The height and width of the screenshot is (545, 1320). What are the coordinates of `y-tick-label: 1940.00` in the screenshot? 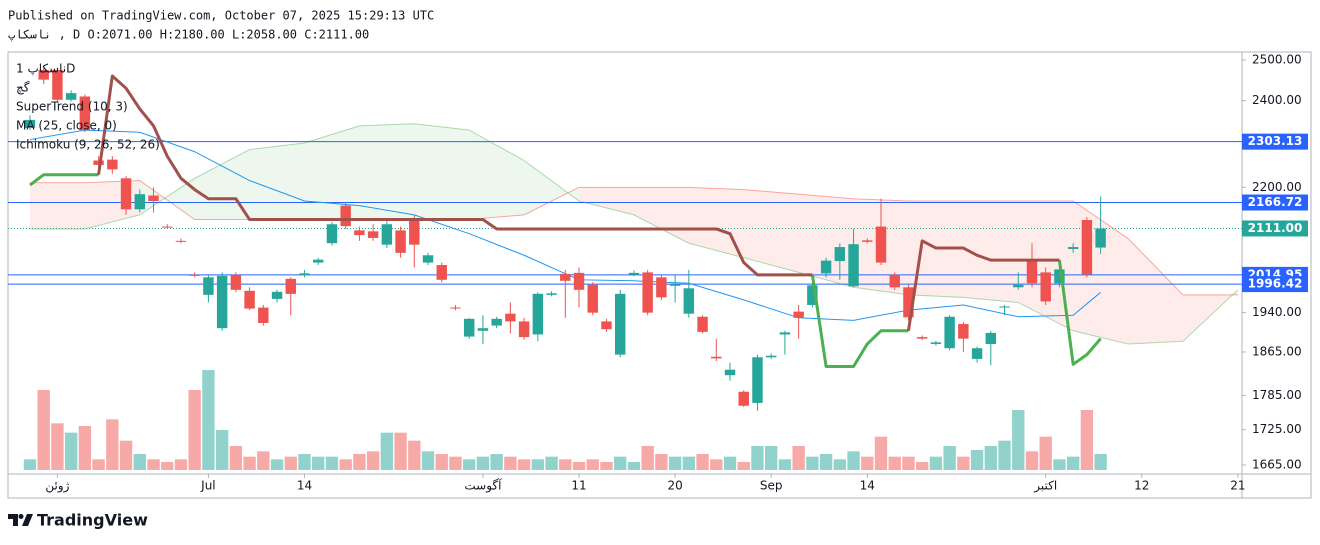 It's located at (1277, 312).